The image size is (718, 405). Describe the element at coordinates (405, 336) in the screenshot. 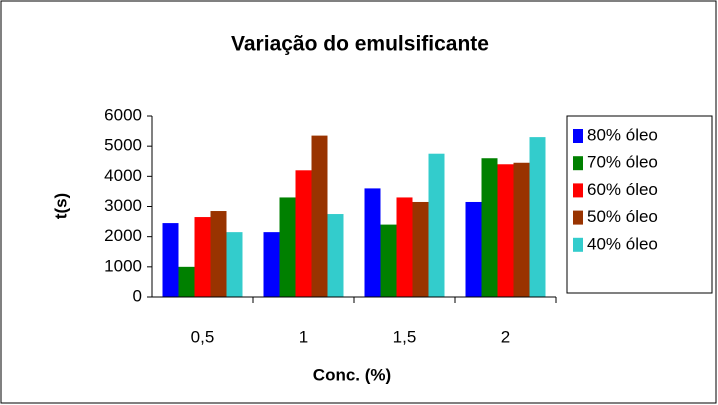

I see `x-tick-label: 1,5` at that location.